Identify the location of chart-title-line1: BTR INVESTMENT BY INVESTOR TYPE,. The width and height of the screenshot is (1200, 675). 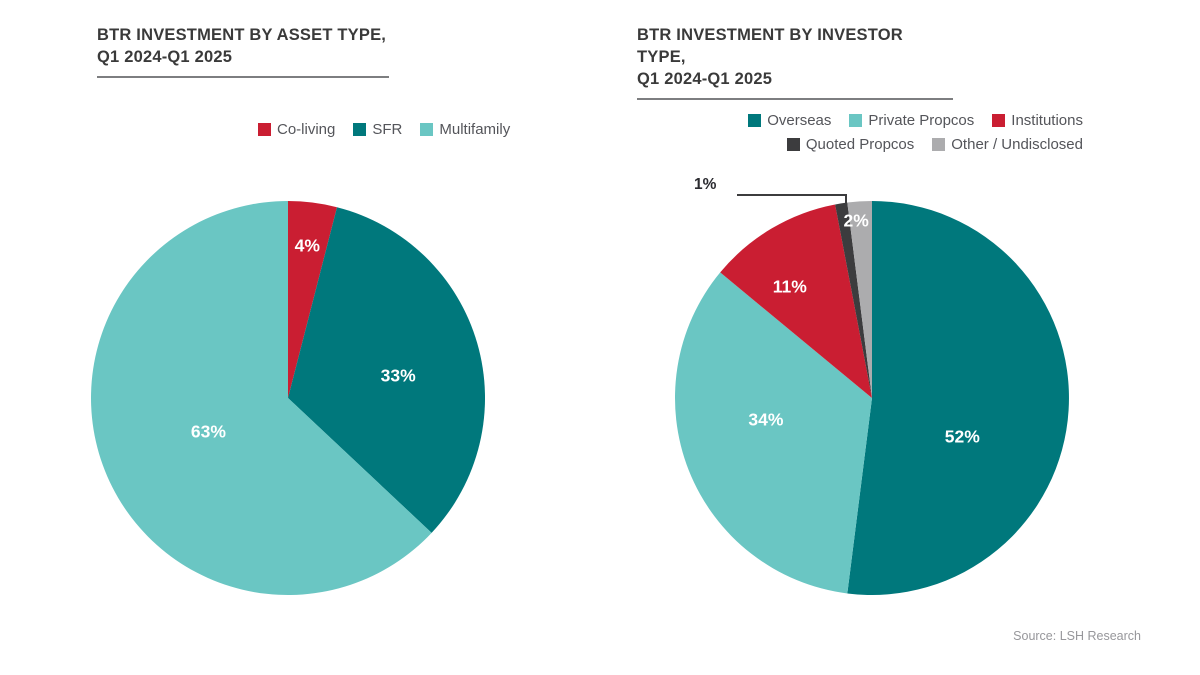
(770, 46).